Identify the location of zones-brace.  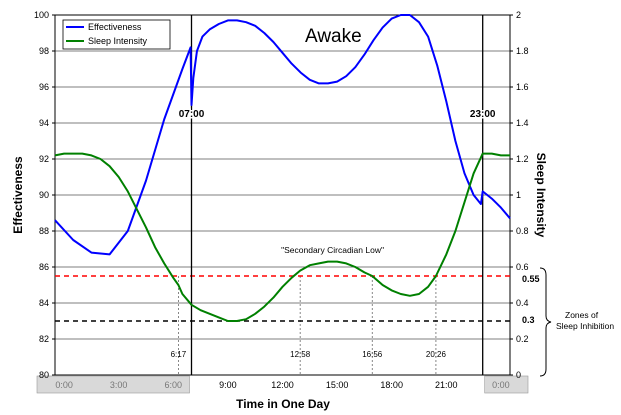
(545, 322).